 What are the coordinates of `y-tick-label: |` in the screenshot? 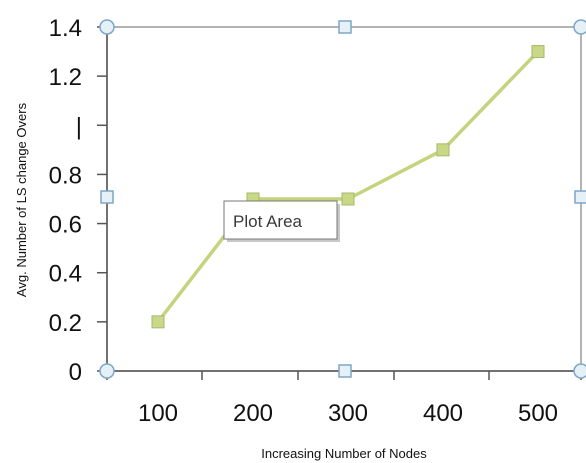 It's located at (79, 126).